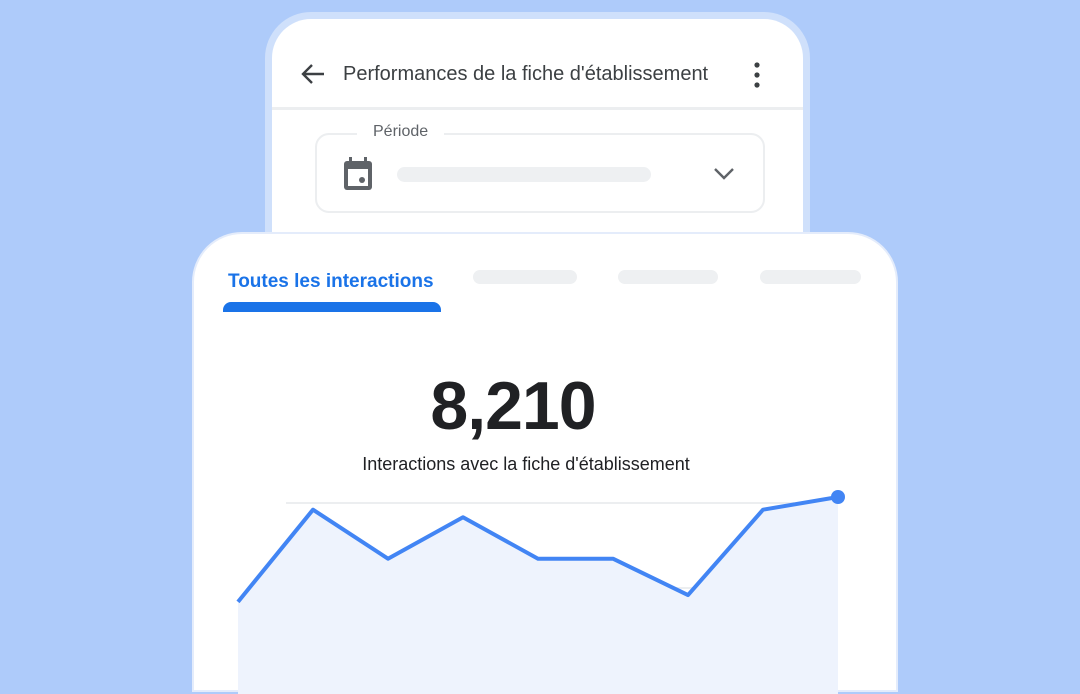 The height and width of the screenshot is (694, 1080). What do you see at coordinates (401, 132) in the screenshot?
I see `period-label: Période` at bounding box center [401, 132].